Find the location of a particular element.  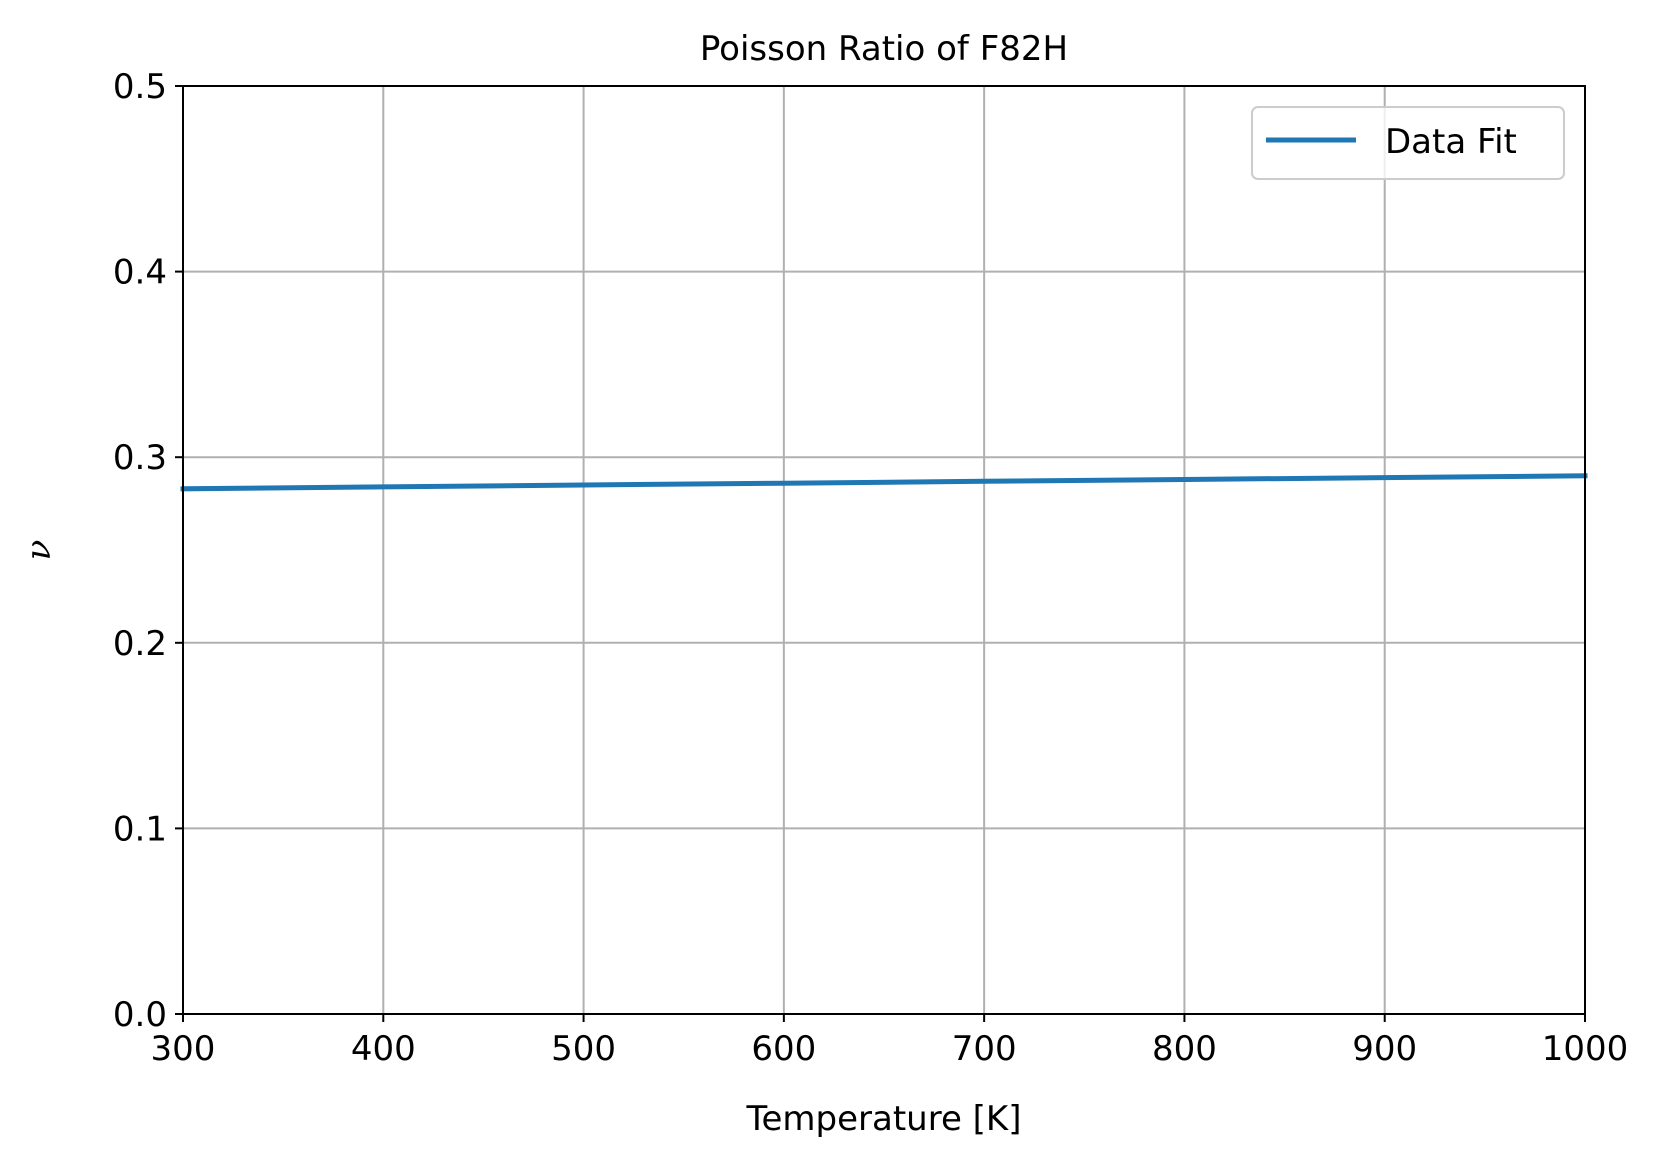

y-tick-label: 0.0 is located at coordinates (140, 1015).